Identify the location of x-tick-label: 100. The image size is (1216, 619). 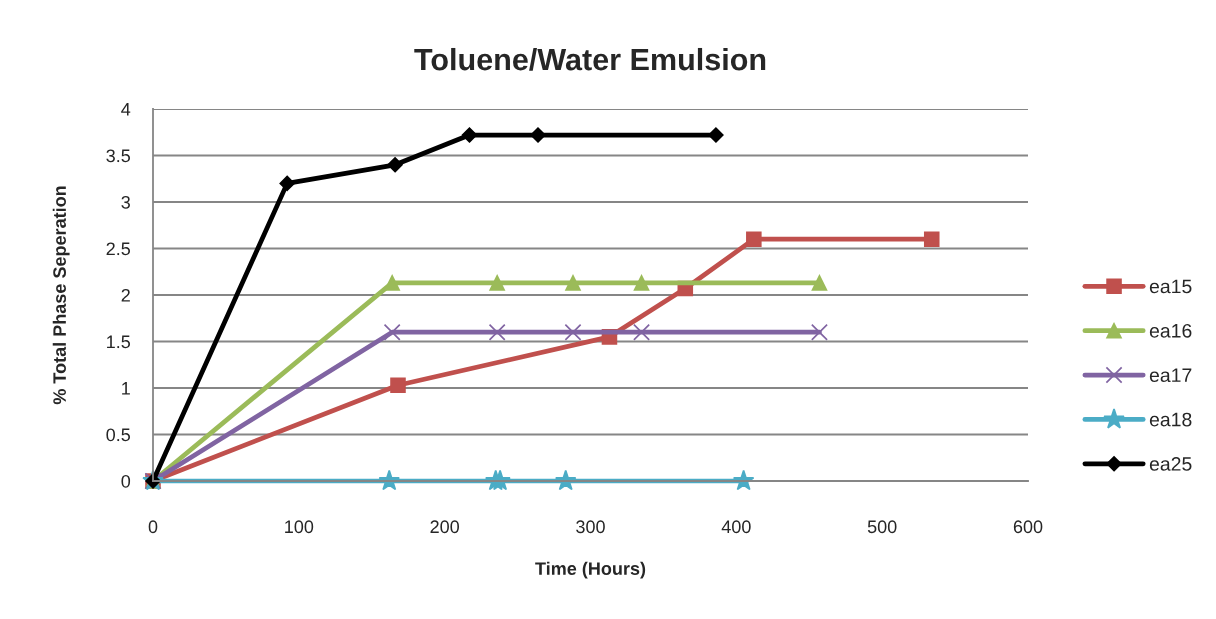
(299, 527).